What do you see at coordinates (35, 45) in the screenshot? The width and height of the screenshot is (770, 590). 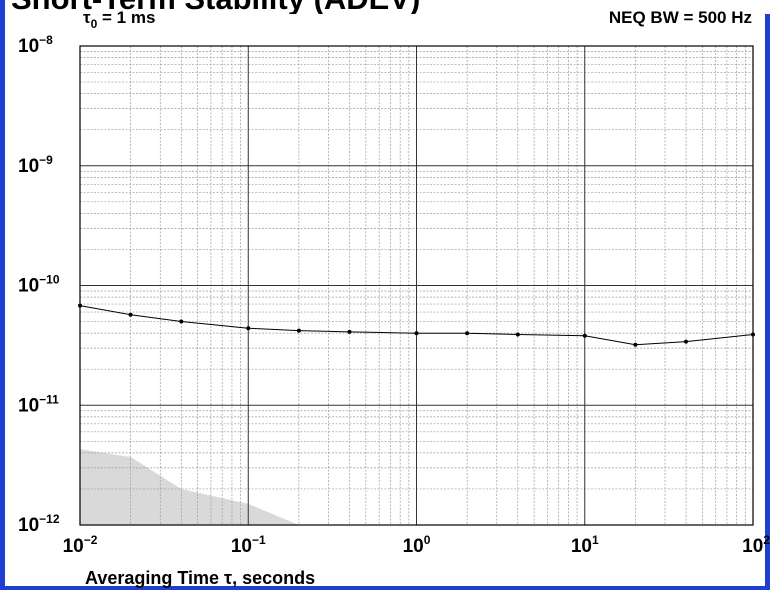 I see `y-tick-label: 10⁻⁸` at bounding box center [35, 45].